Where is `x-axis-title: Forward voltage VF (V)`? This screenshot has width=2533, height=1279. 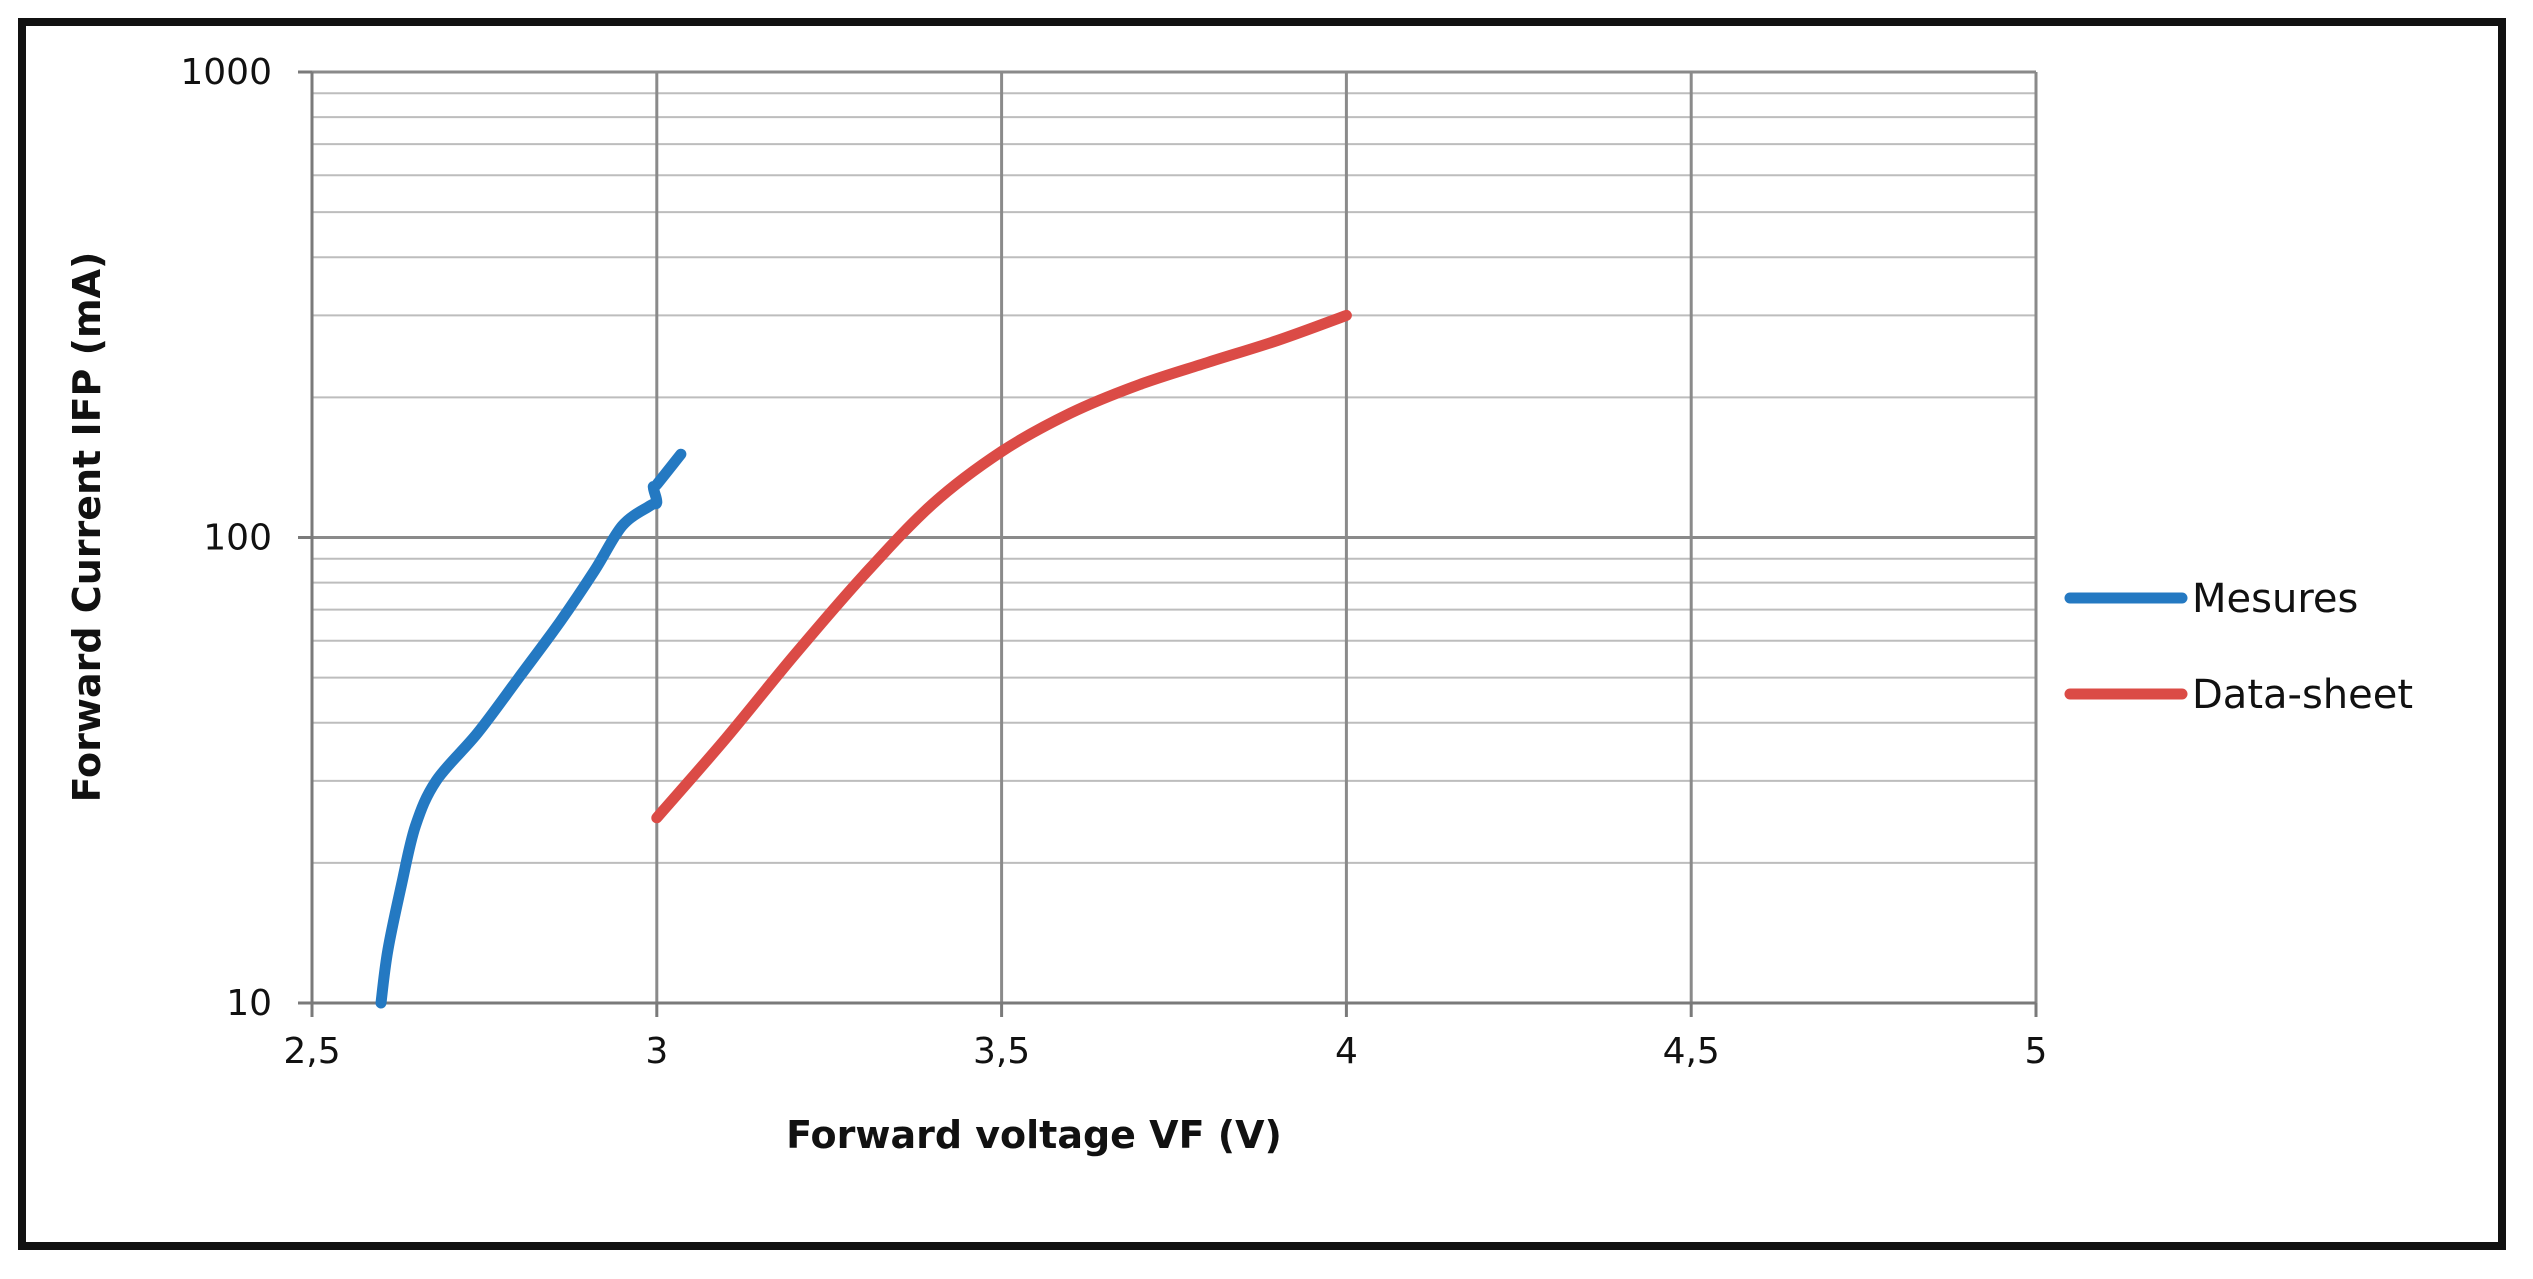
x-axis-title: Forward voltage VF (V) is located at coordinates (1034, 1135).